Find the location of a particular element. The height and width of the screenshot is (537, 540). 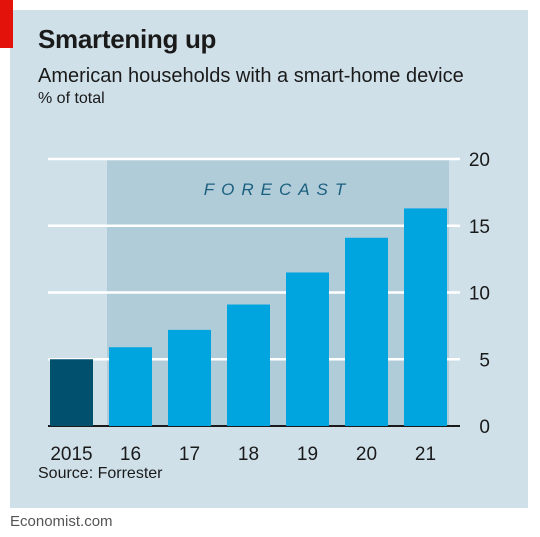

x-tick-label: 19 is located at coordinates (307, 454).